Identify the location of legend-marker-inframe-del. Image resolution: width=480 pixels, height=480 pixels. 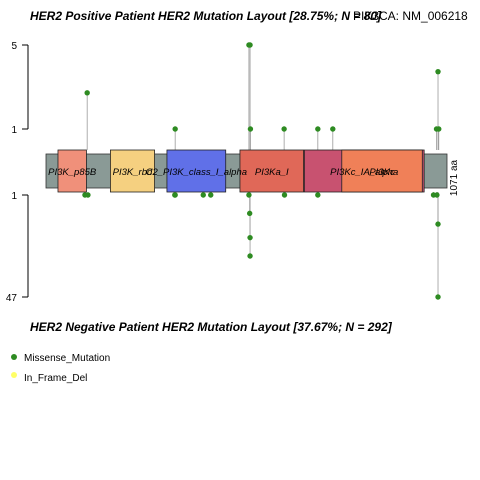
(14, 375).